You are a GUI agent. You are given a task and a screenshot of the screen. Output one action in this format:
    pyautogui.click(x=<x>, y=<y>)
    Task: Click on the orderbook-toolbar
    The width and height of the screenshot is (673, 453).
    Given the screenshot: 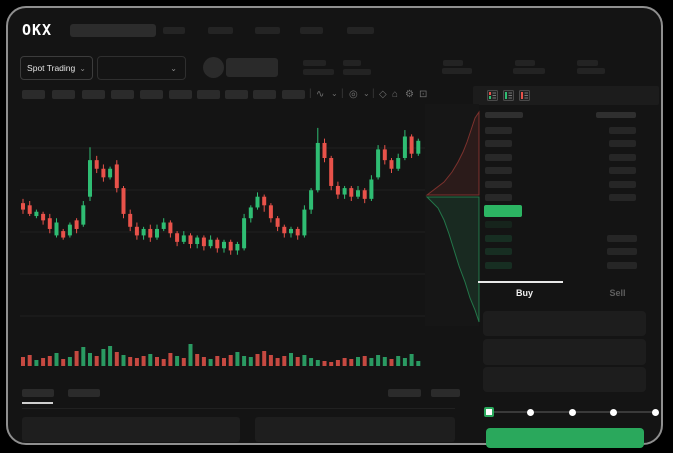 What is the action you would take?
    pyautogui.click(x=566, y=95)
    